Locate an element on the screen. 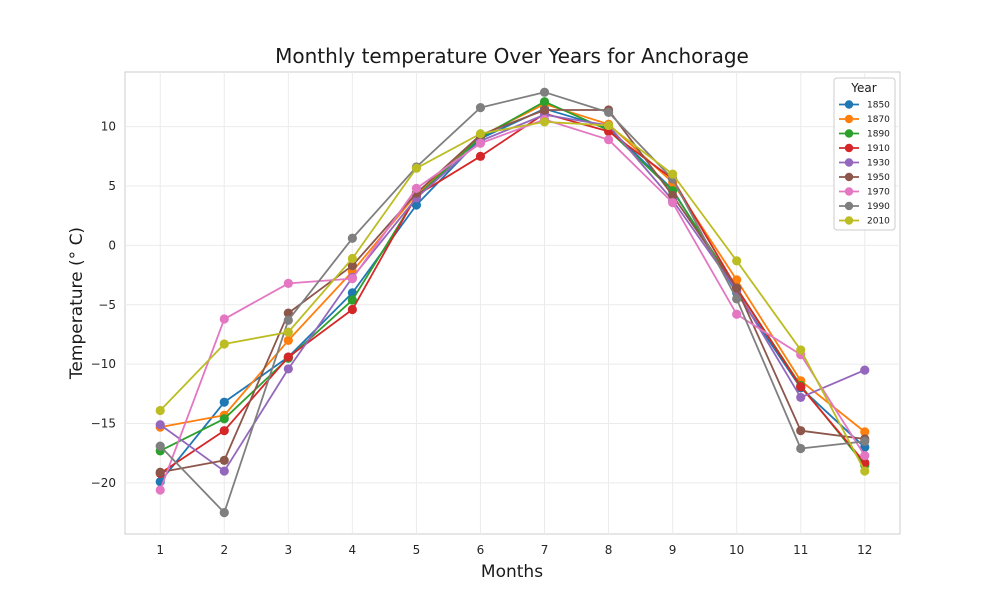 The height and width of the screenshot is (600, 1000). x-tick-label: 11 is located at coordinates (800, 550).